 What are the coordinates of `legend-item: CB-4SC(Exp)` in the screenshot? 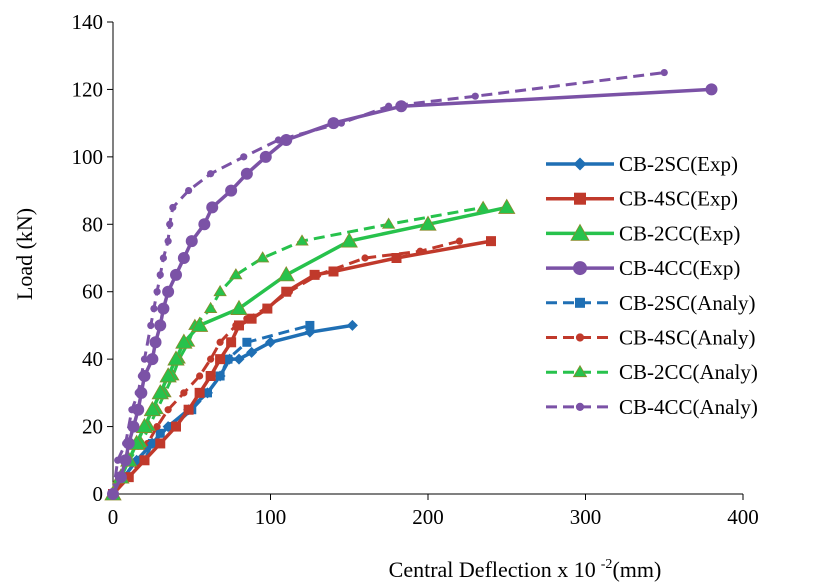 It's located at (642, 199).